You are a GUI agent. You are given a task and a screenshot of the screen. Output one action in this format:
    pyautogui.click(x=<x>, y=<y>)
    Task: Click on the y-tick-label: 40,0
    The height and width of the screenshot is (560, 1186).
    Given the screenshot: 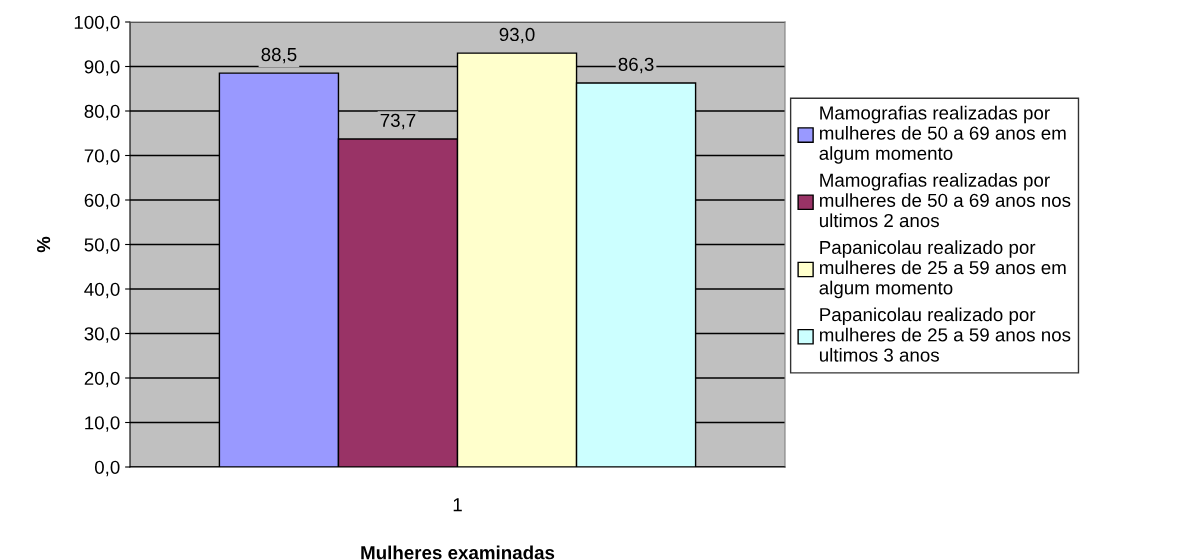 What is the action you would take?
    pyautogui.click(x=102, y=290)
    